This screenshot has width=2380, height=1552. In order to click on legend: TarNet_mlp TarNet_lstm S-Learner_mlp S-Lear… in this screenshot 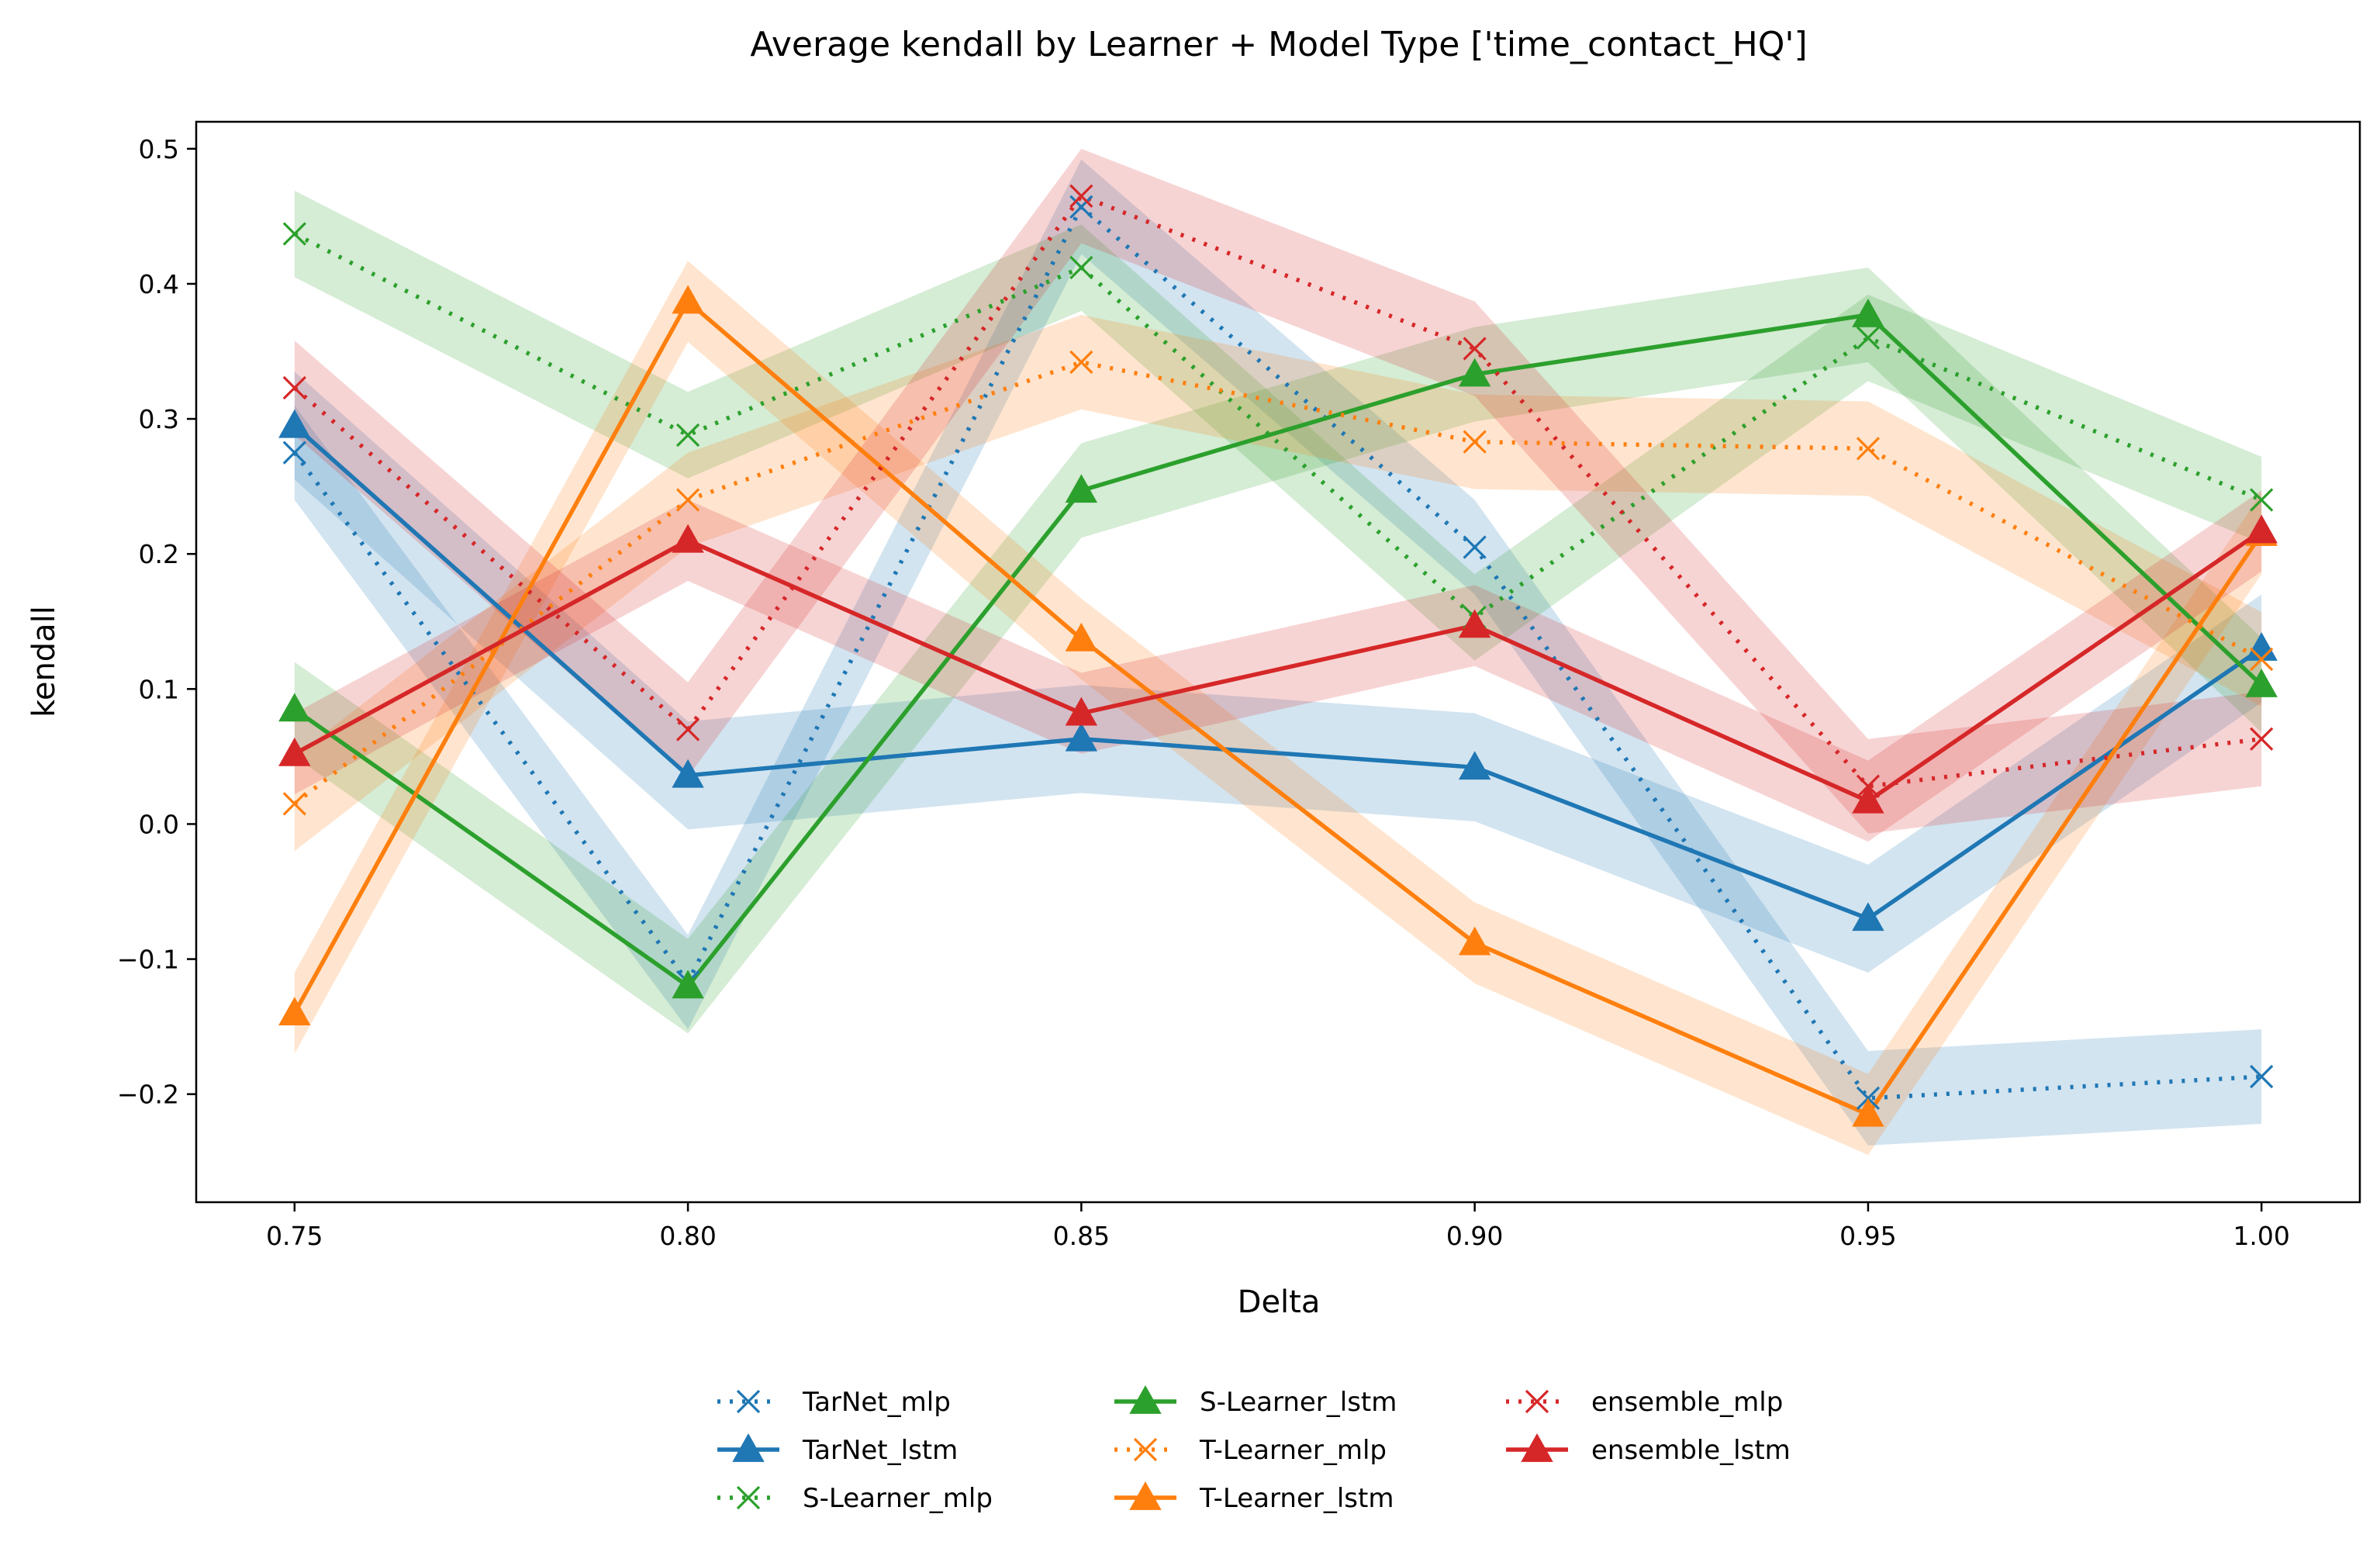, I will do `click(1254, 1449)`.